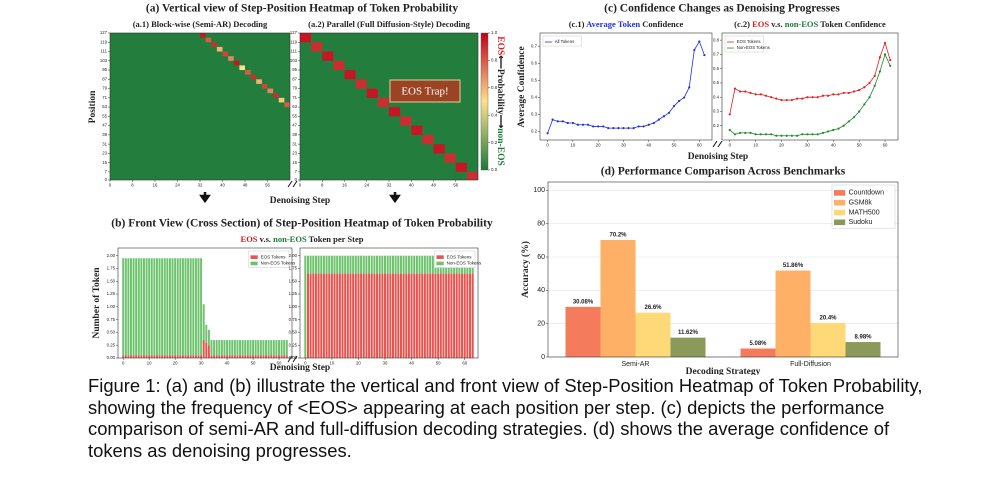 This screenshot has height=500, width=1000. I want to click on legend-label: Non-EOS Tokens, so click(753, 47).